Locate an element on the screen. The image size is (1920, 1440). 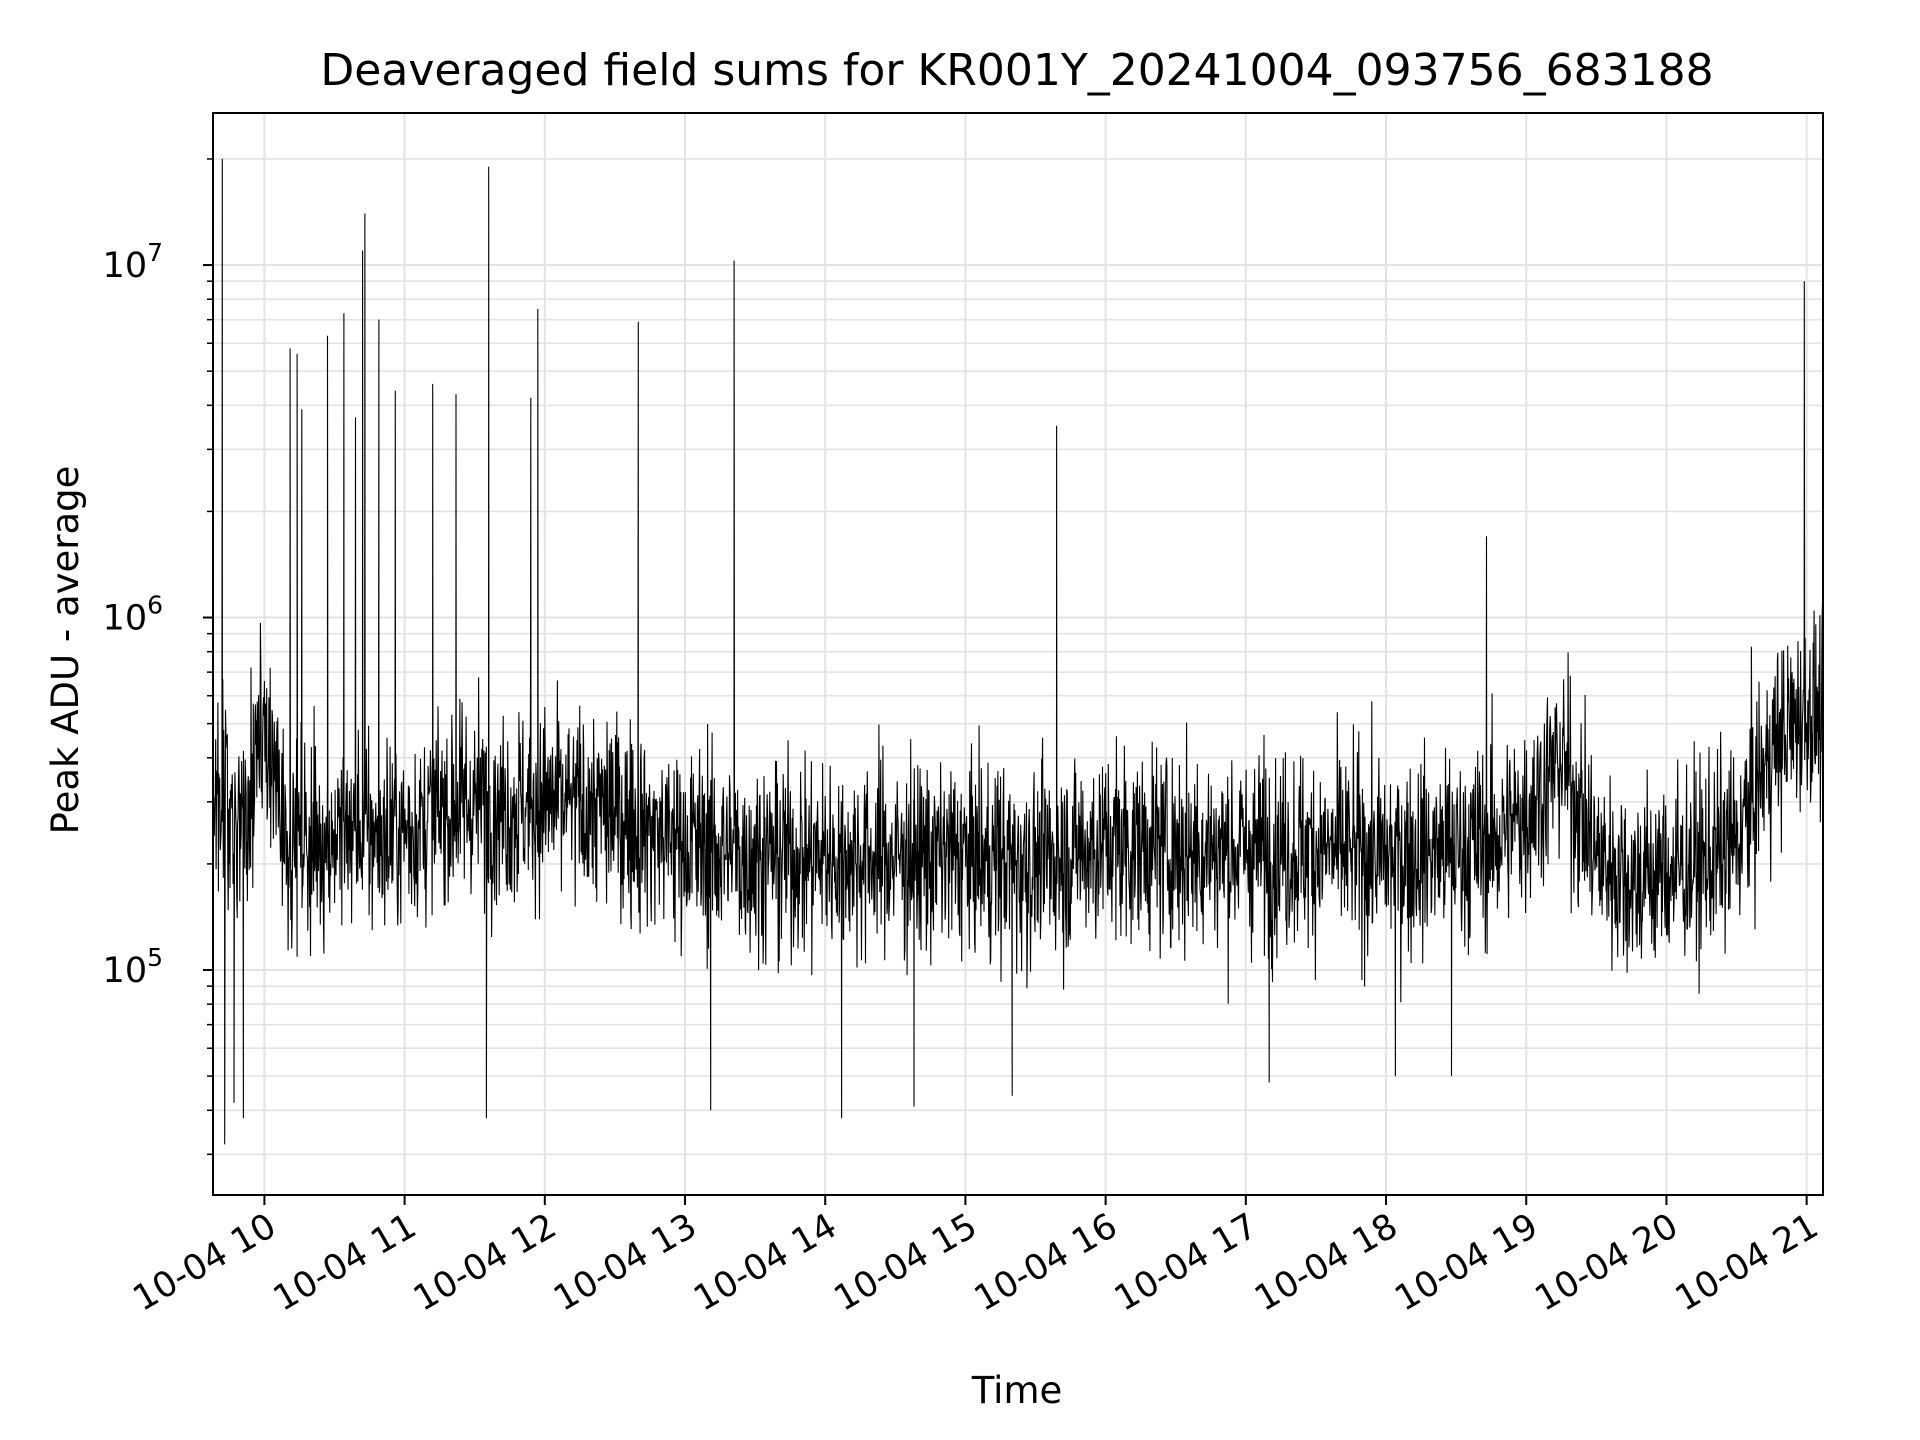
y-tick-label: 105 is located at coordinates (133, 967).